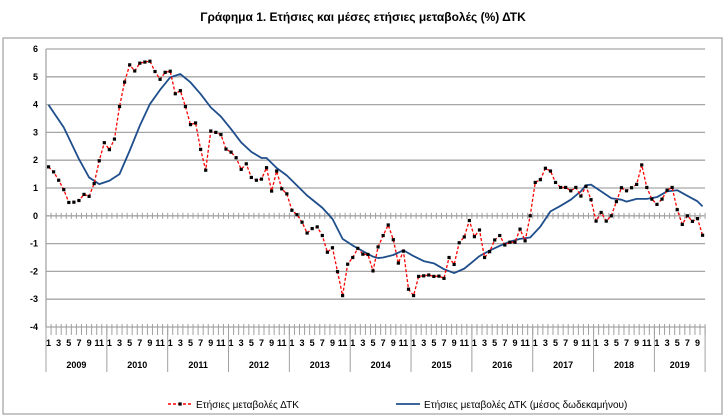 This screenshot has width=726, height=420. What do you see at coordinates (35, 132) in the screenshot?
I see `y-tick-label: 3` at bounding box center [35, 132].